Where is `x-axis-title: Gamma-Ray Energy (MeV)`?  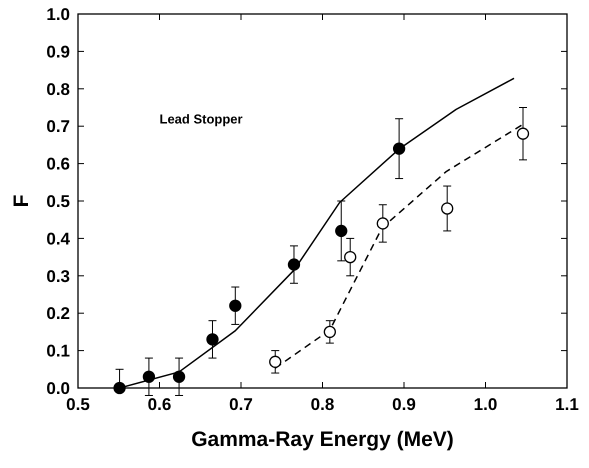 x-axis-title: Gamma-Ray Energy (MeV) is located at coordinates (322, 439).